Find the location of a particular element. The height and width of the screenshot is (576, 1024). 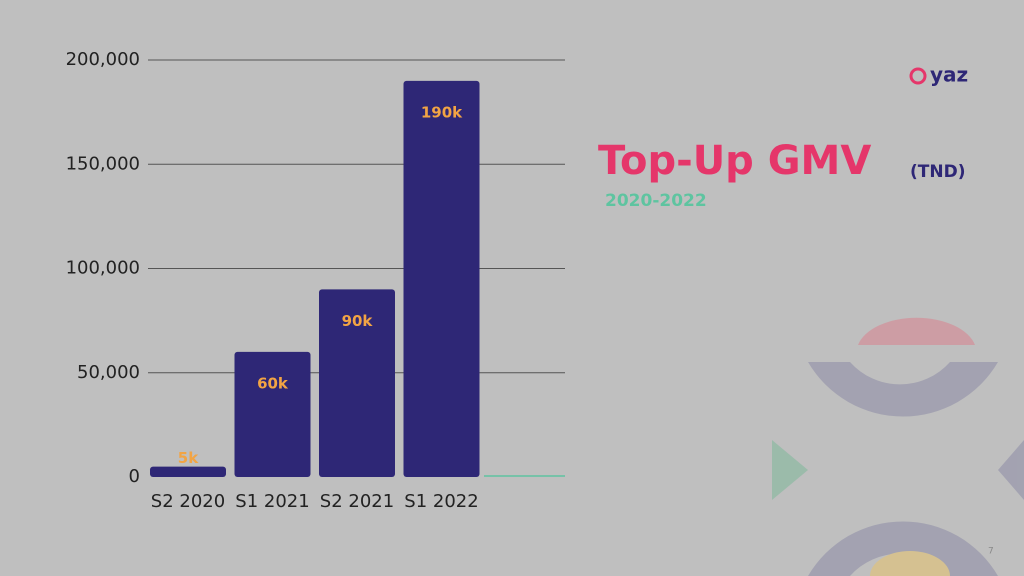

value-label: 90k is located at coordinates (358, 321).